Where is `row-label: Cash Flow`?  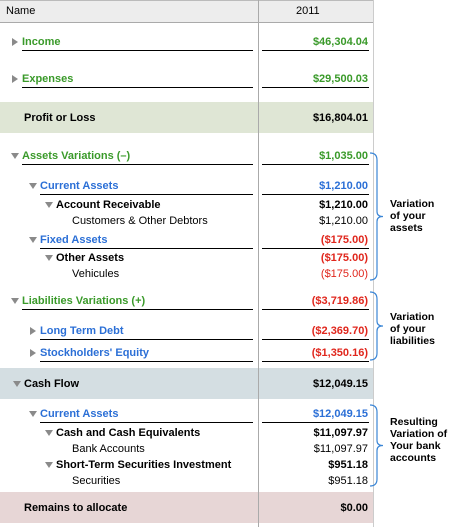 row-label: Cash Flow is located at coordinates (52, 384).